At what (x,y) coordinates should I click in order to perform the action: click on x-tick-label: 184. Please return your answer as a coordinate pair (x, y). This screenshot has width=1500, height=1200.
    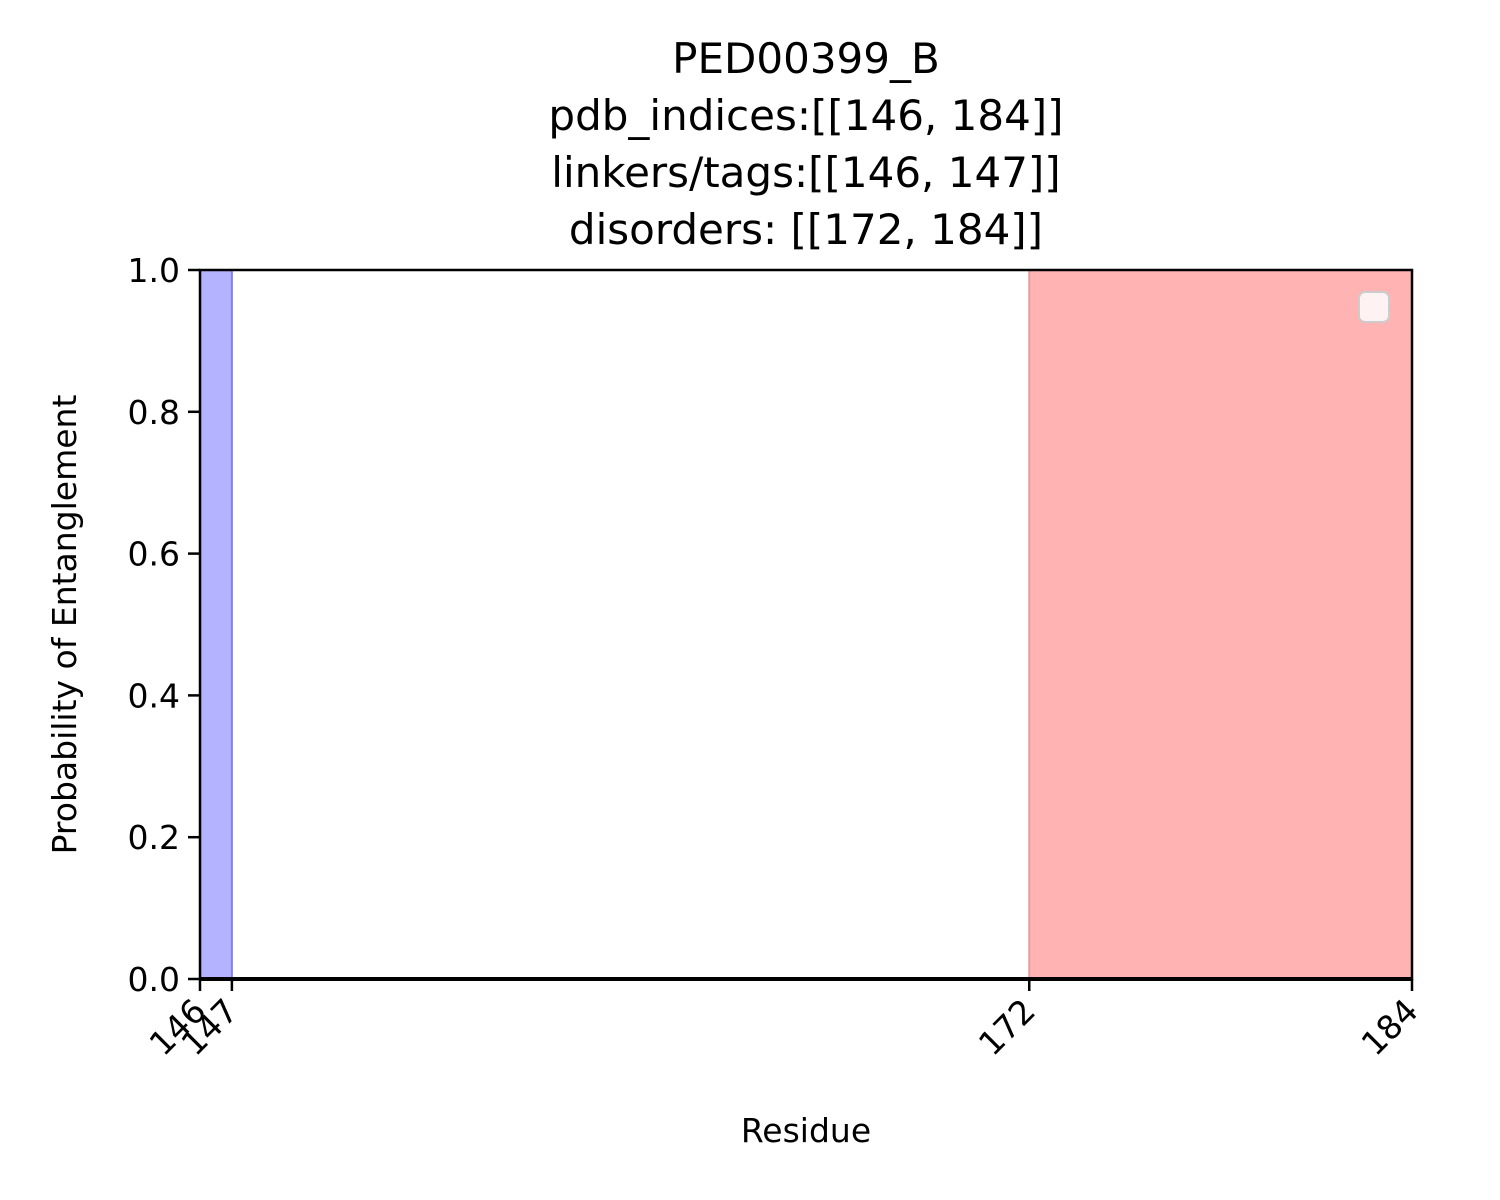
    Looking at the image, I should click on (1390, 1027).